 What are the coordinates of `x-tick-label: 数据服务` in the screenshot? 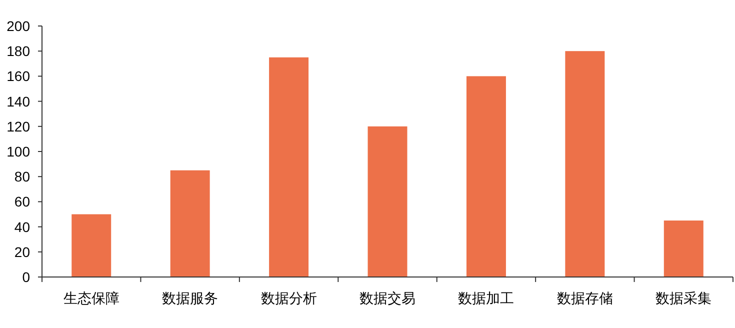 It's located at (190, 298).